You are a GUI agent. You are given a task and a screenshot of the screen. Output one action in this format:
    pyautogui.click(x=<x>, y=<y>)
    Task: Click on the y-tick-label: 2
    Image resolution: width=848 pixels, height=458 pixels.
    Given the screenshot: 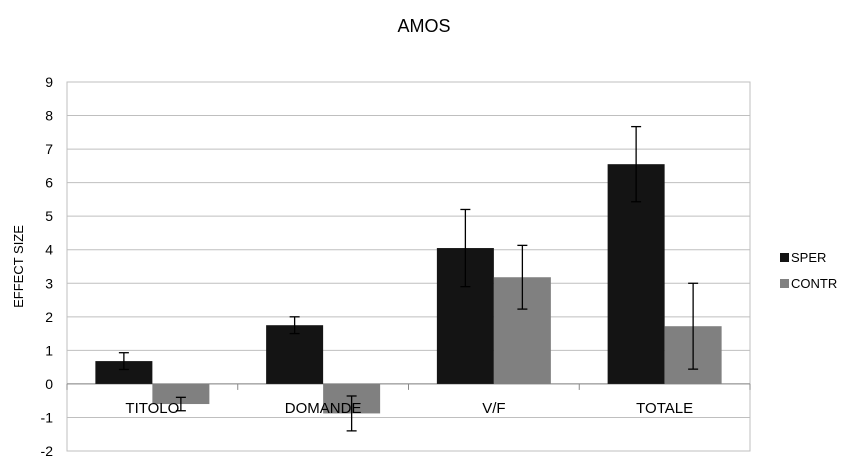 What is the action you would take?
    pyautogui.click(x=49, y=317)
    